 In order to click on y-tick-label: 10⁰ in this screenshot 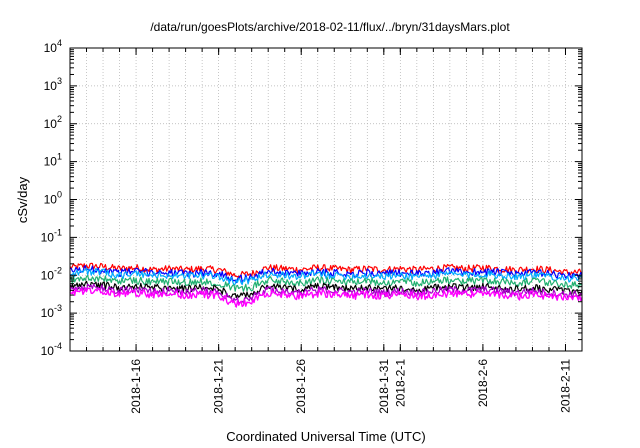, I will do `click(53, 198)`.